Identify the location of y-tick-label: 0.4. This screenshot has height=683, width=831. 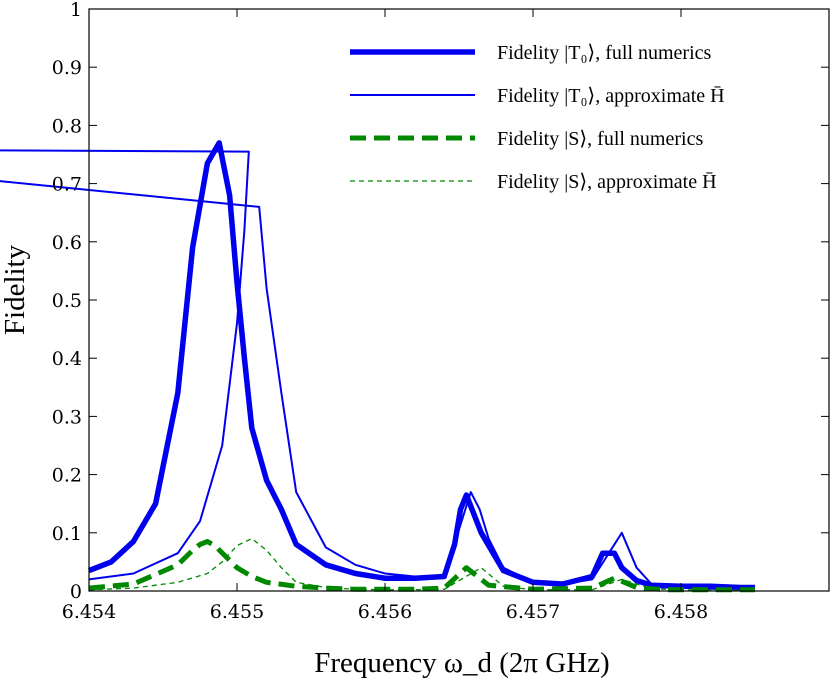
(67, 359).